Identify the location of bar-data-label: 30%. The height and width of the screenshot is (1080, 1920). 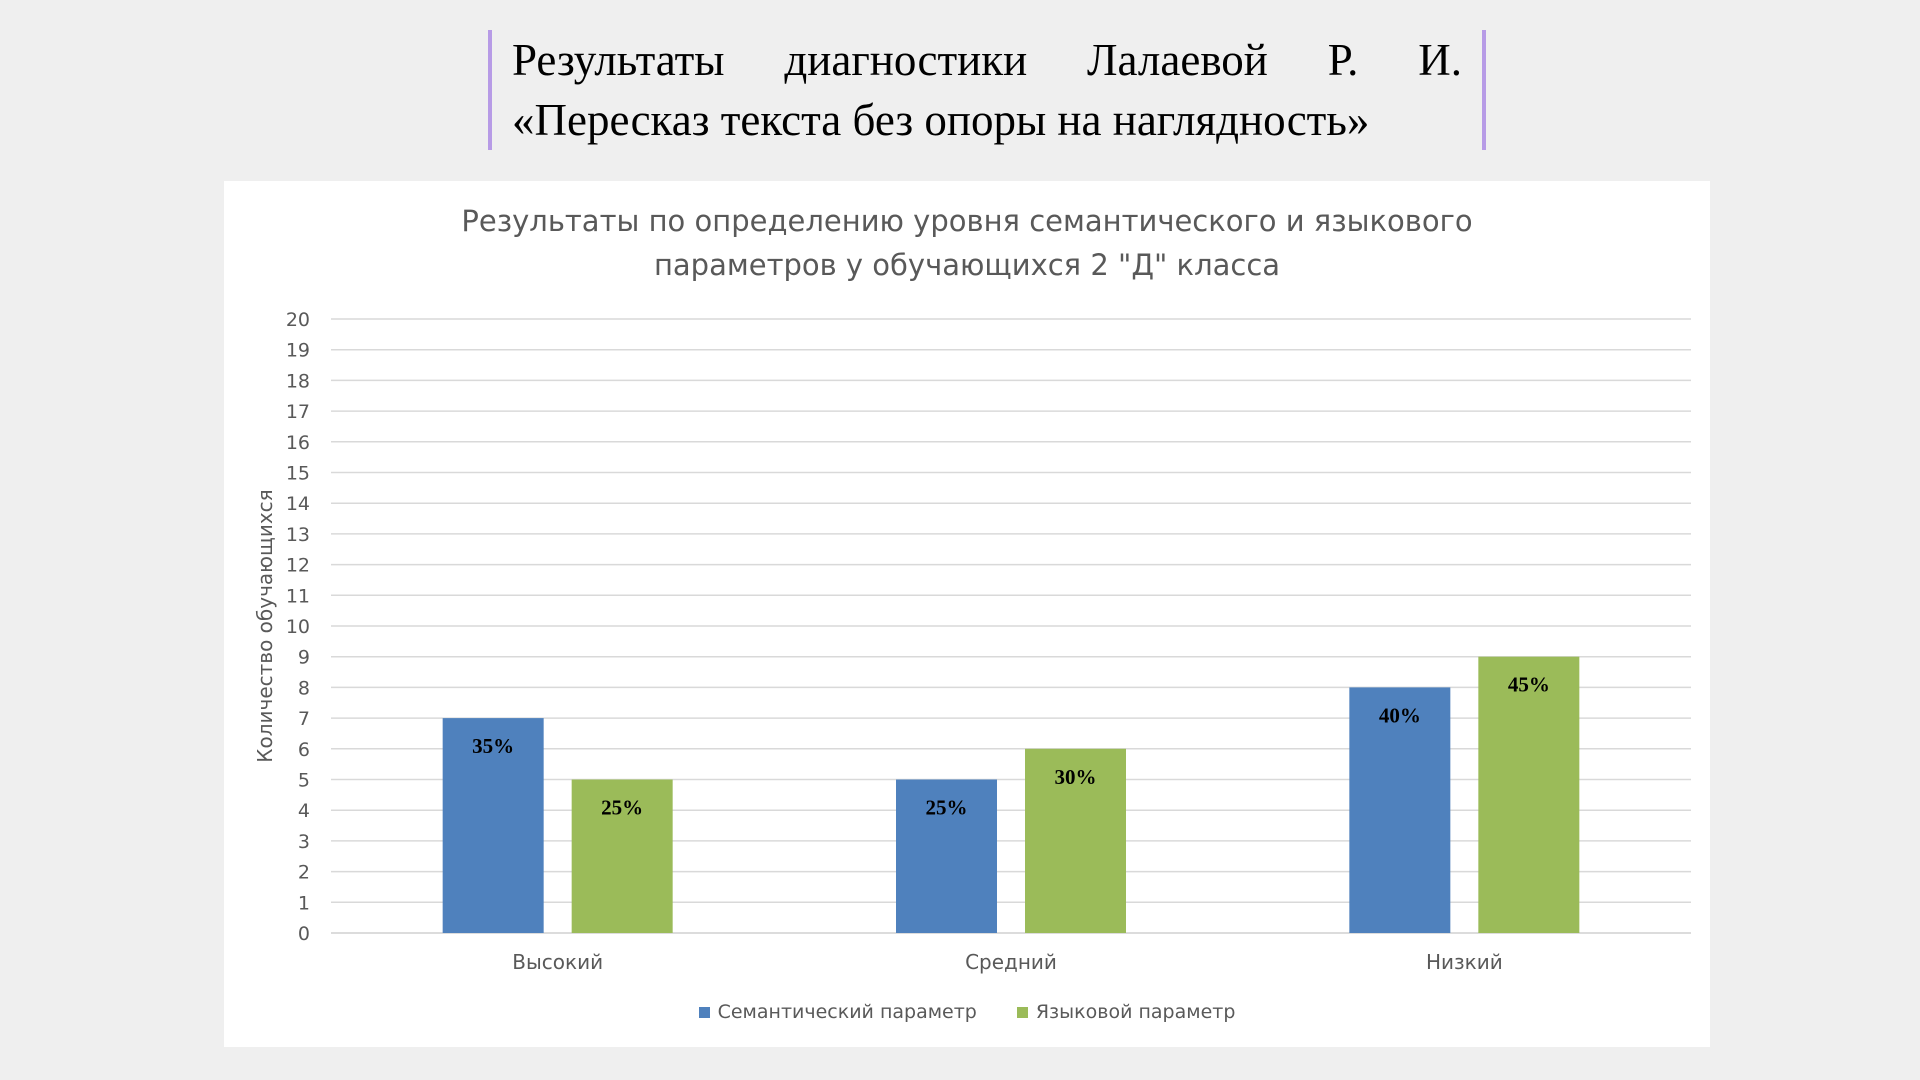
(1076, 777).